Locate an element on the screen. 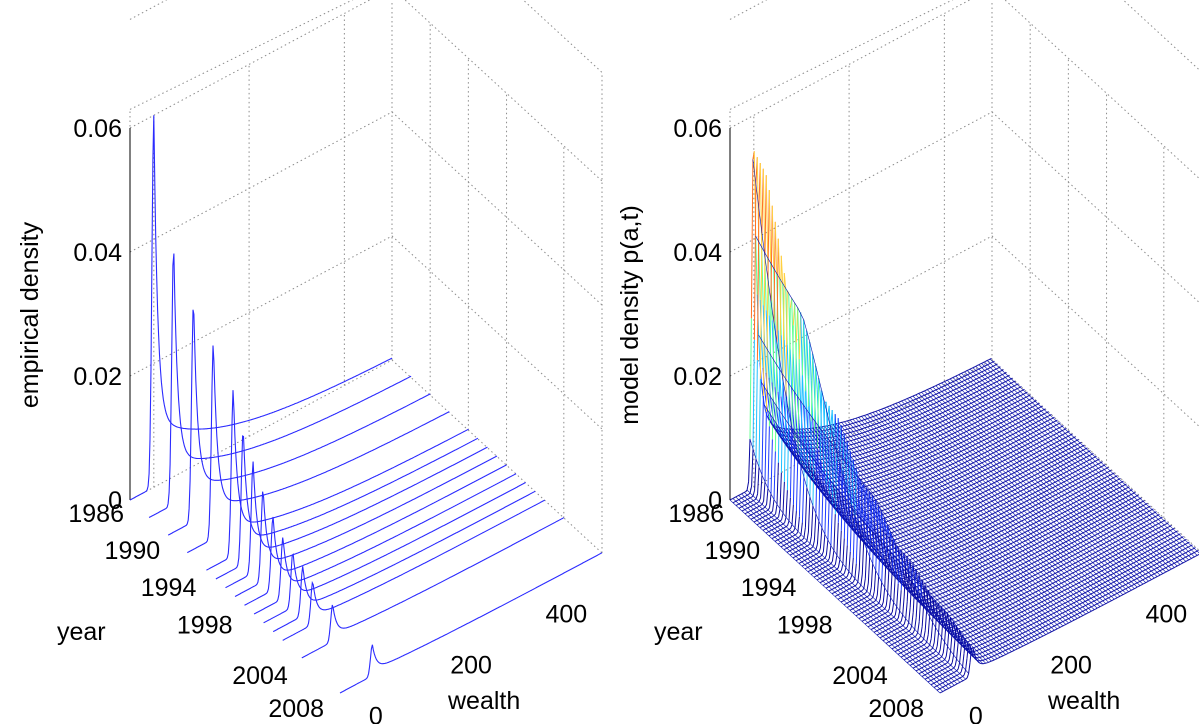 This screenshot has height=724, width=1199. density-trace-1988 is located at coordinates (280, 385).